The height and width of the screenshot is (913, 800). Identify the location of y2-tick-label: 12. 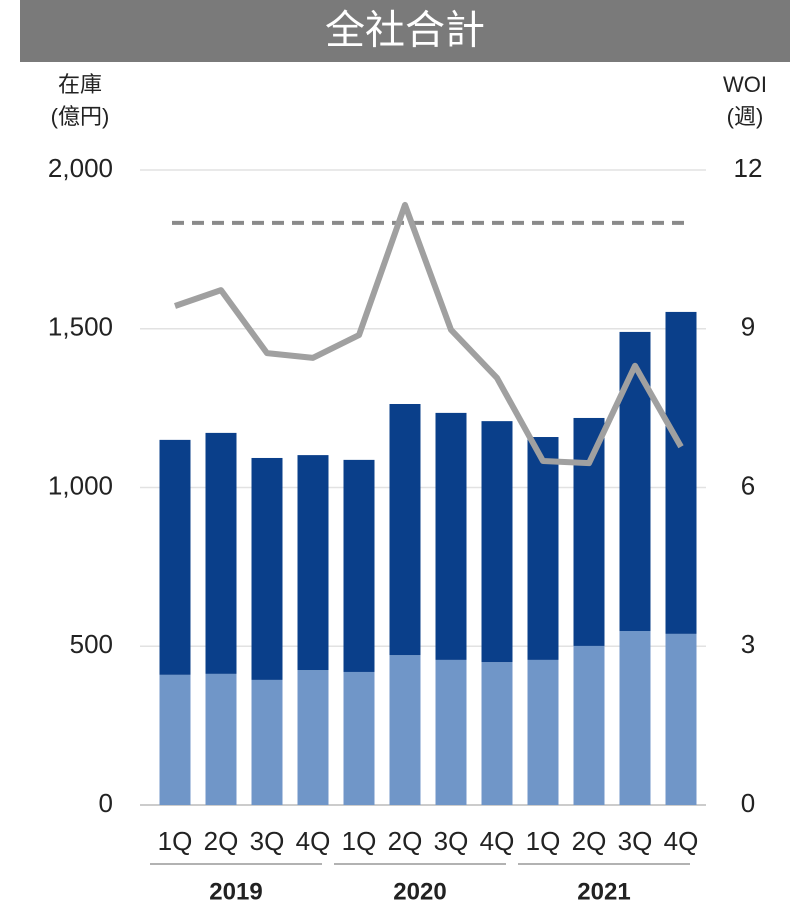
(748, 168).